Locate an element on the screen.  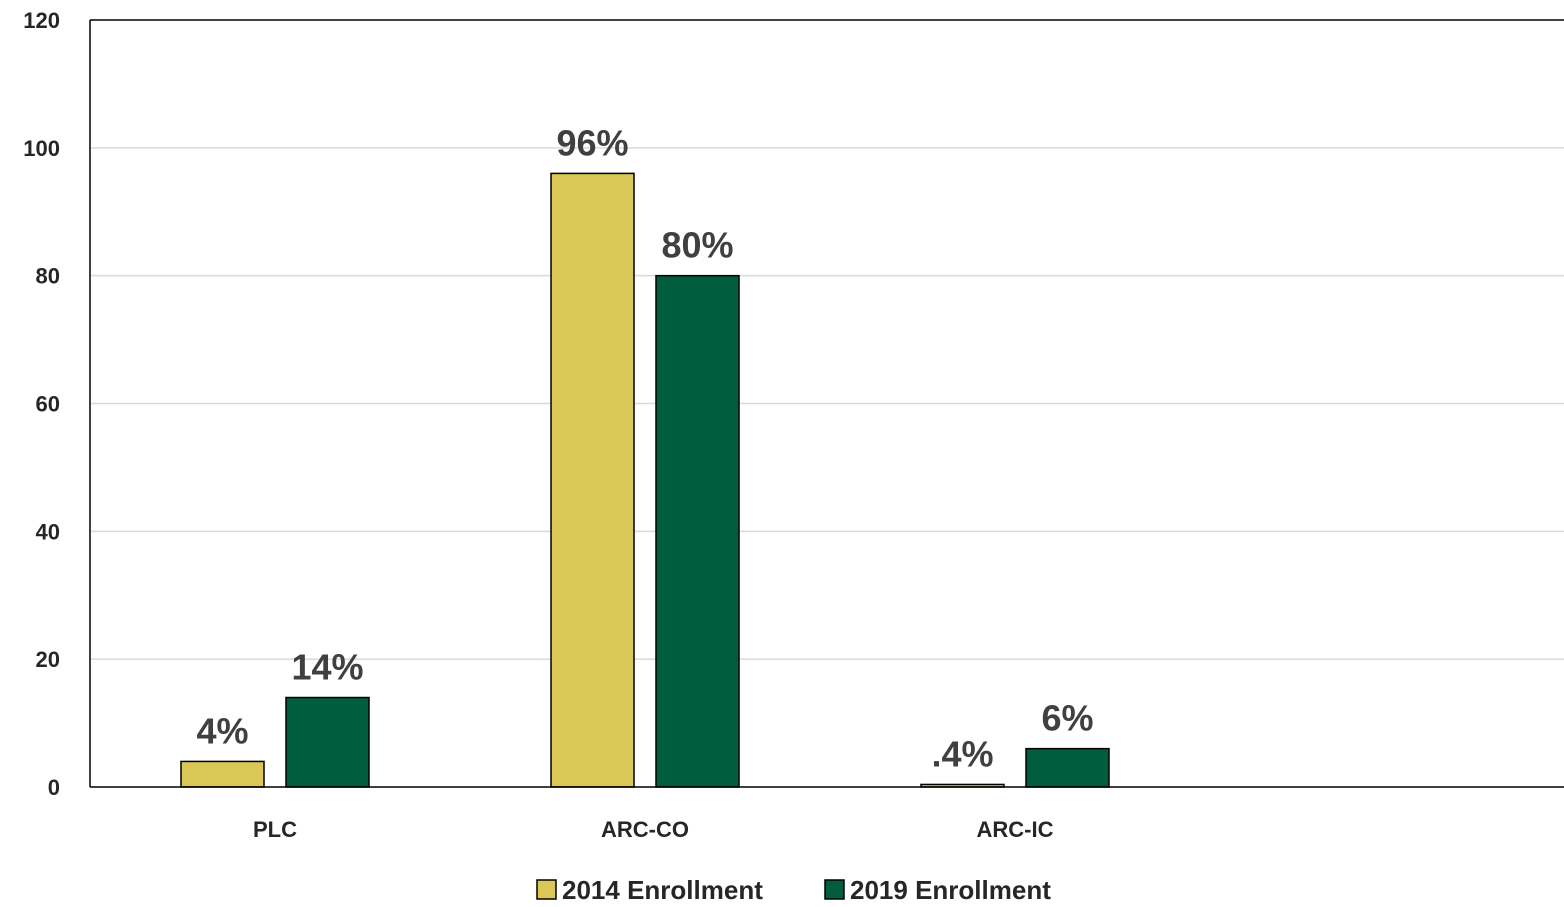
y-tick-label: 40 is located at coordinates (48, 531).